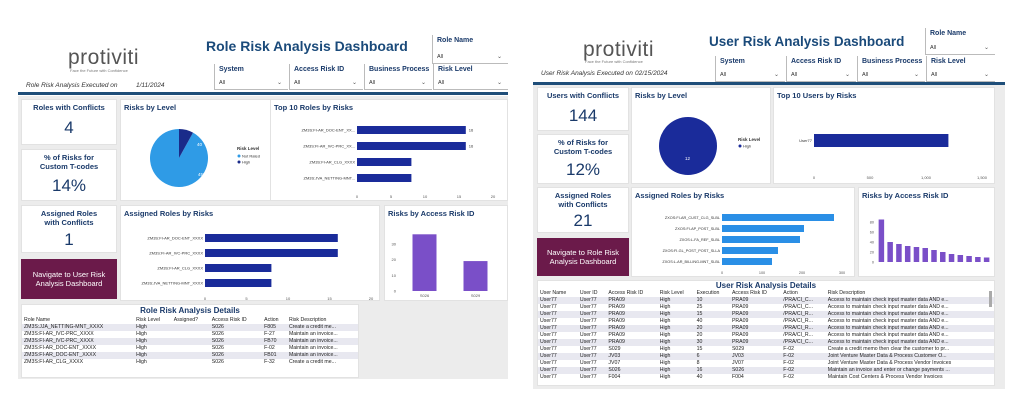  Describe the element at coordinates (583, 115) in the screenshot. I see `kpi-value: 144` at that location.